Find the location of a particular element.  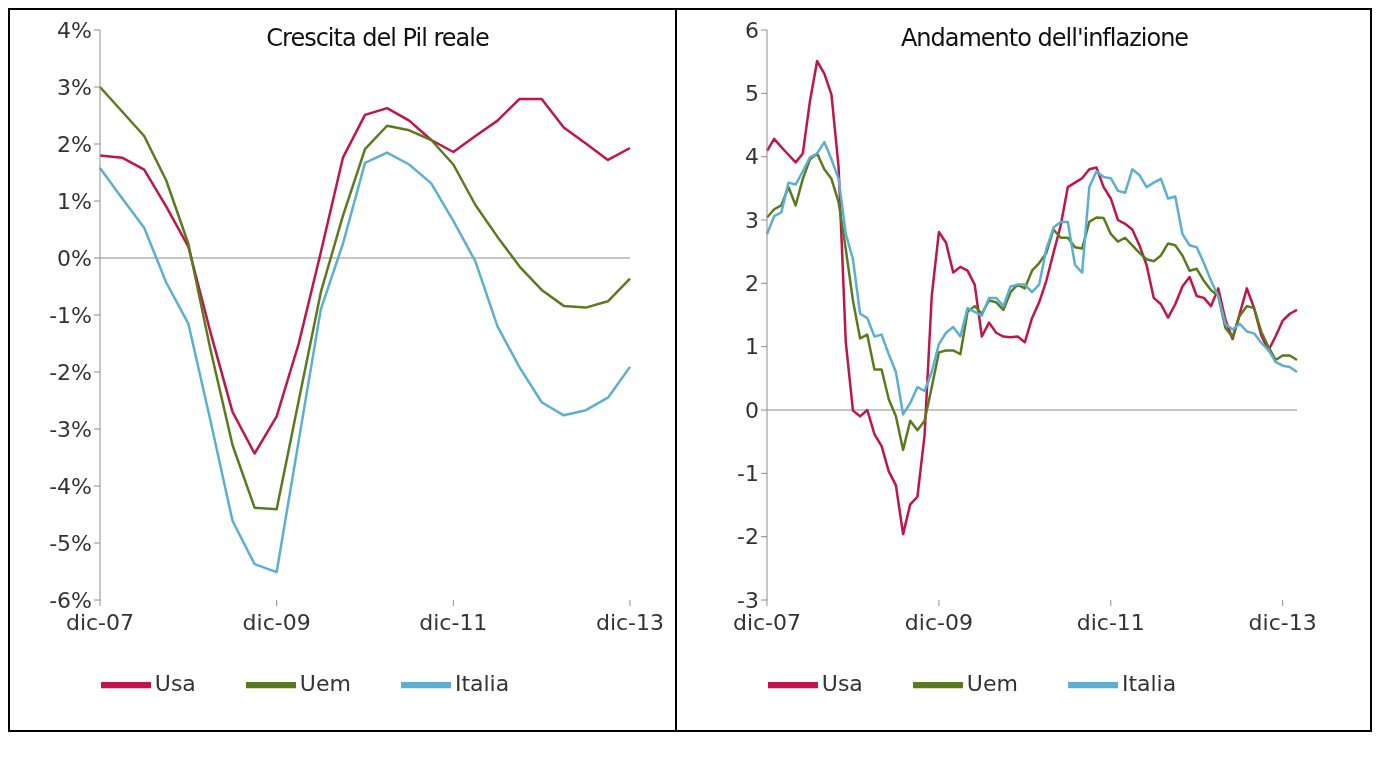

y-tick-label: 1% is located at coordinates (74, 201).